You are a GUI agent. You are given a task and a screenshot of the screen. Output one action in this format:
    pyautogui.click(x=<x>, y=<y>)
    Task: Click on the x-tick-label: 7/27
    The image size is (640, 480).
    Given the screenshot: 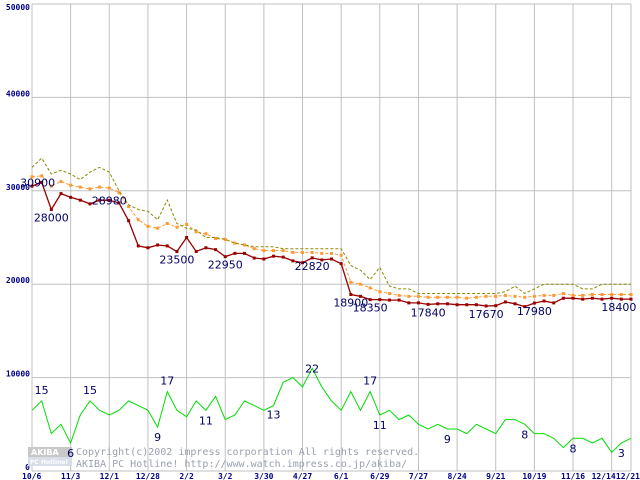 What is the action you would take?
    pyautogui.click(x=418, y=476)
    